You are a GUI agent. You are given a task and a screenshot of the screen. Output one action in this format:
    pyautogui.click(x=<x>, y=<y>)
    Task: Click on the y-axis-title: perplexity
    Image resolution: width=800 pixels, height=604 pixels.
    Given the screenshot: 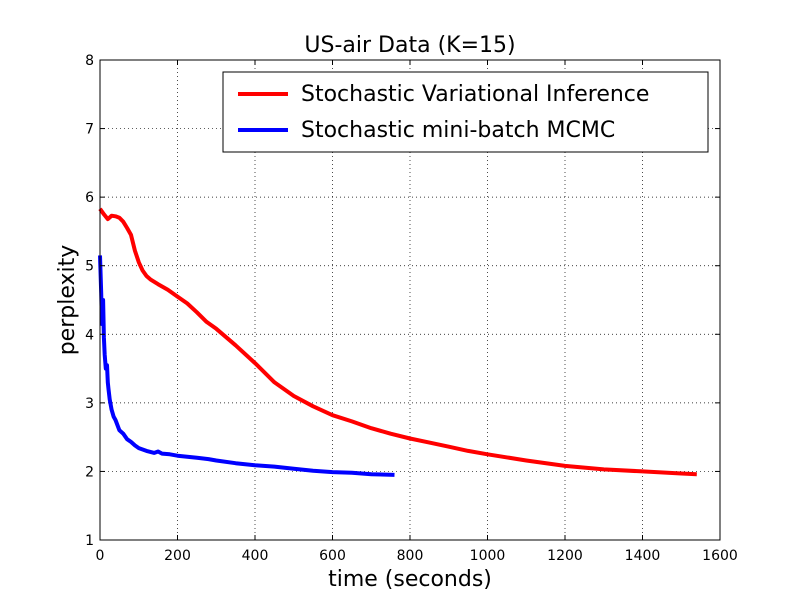 What is the action you would take?
    pyautogui.click(x=67, y=300)
    